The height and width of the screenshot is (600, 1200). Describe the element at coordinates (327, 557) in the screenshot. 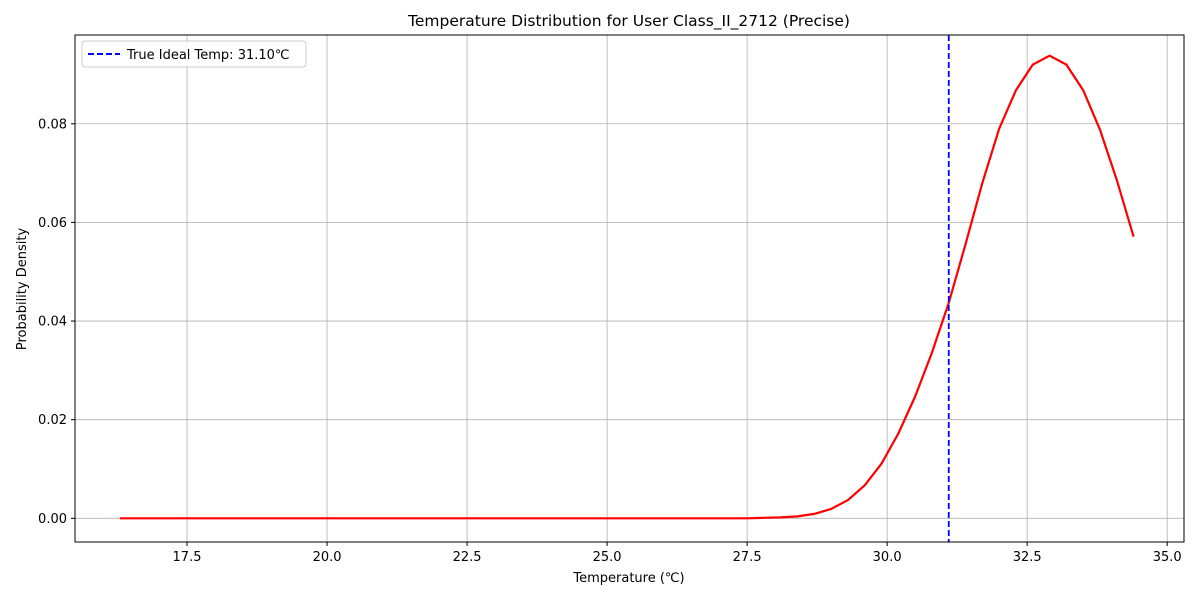

I see `x-tick-label: 20.0` at that location.